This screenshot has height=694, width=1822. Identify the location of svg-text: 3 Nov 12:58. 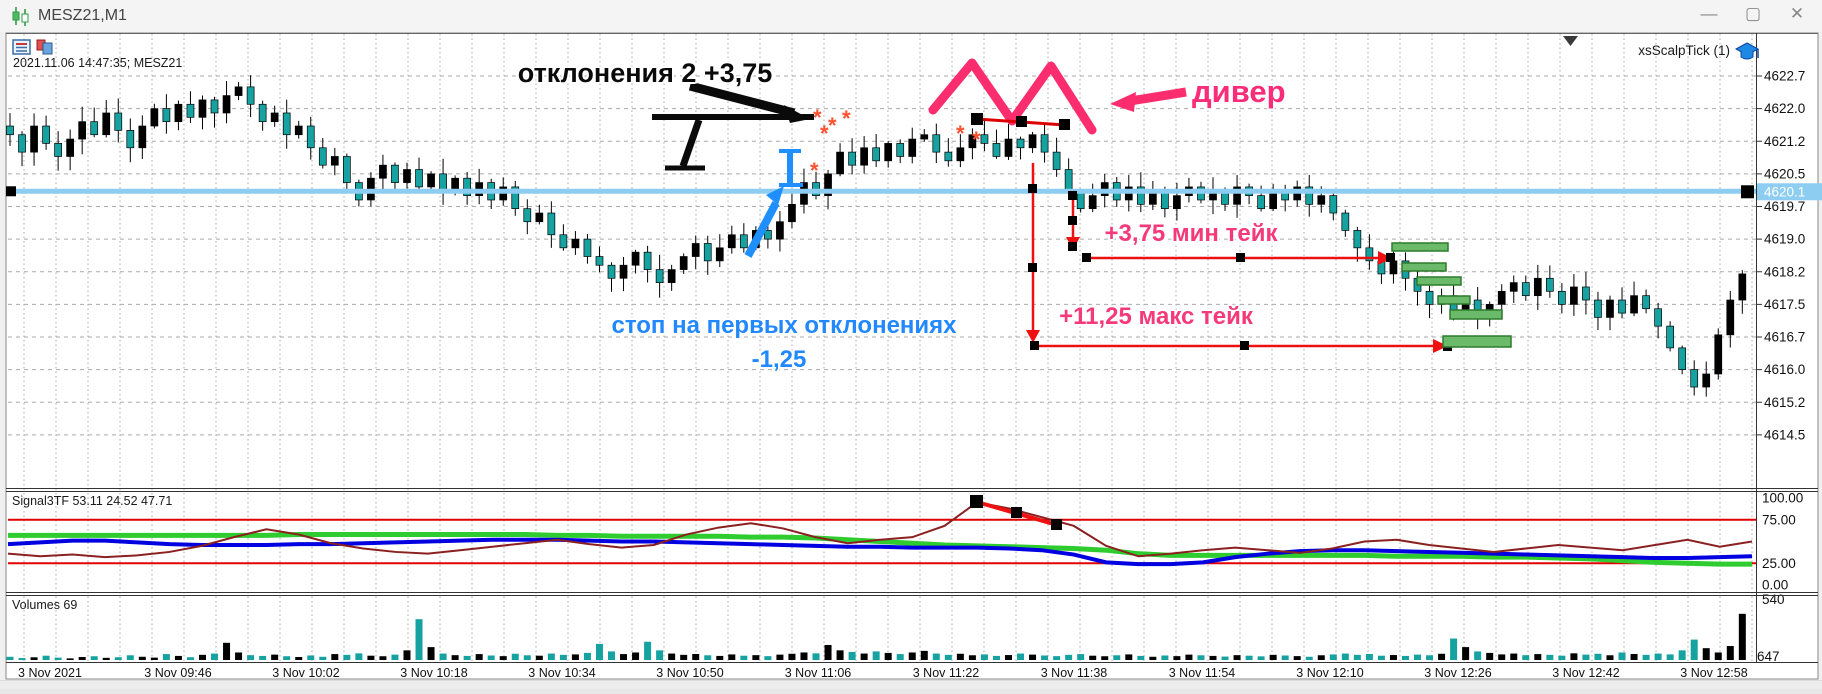
(1713, 673).